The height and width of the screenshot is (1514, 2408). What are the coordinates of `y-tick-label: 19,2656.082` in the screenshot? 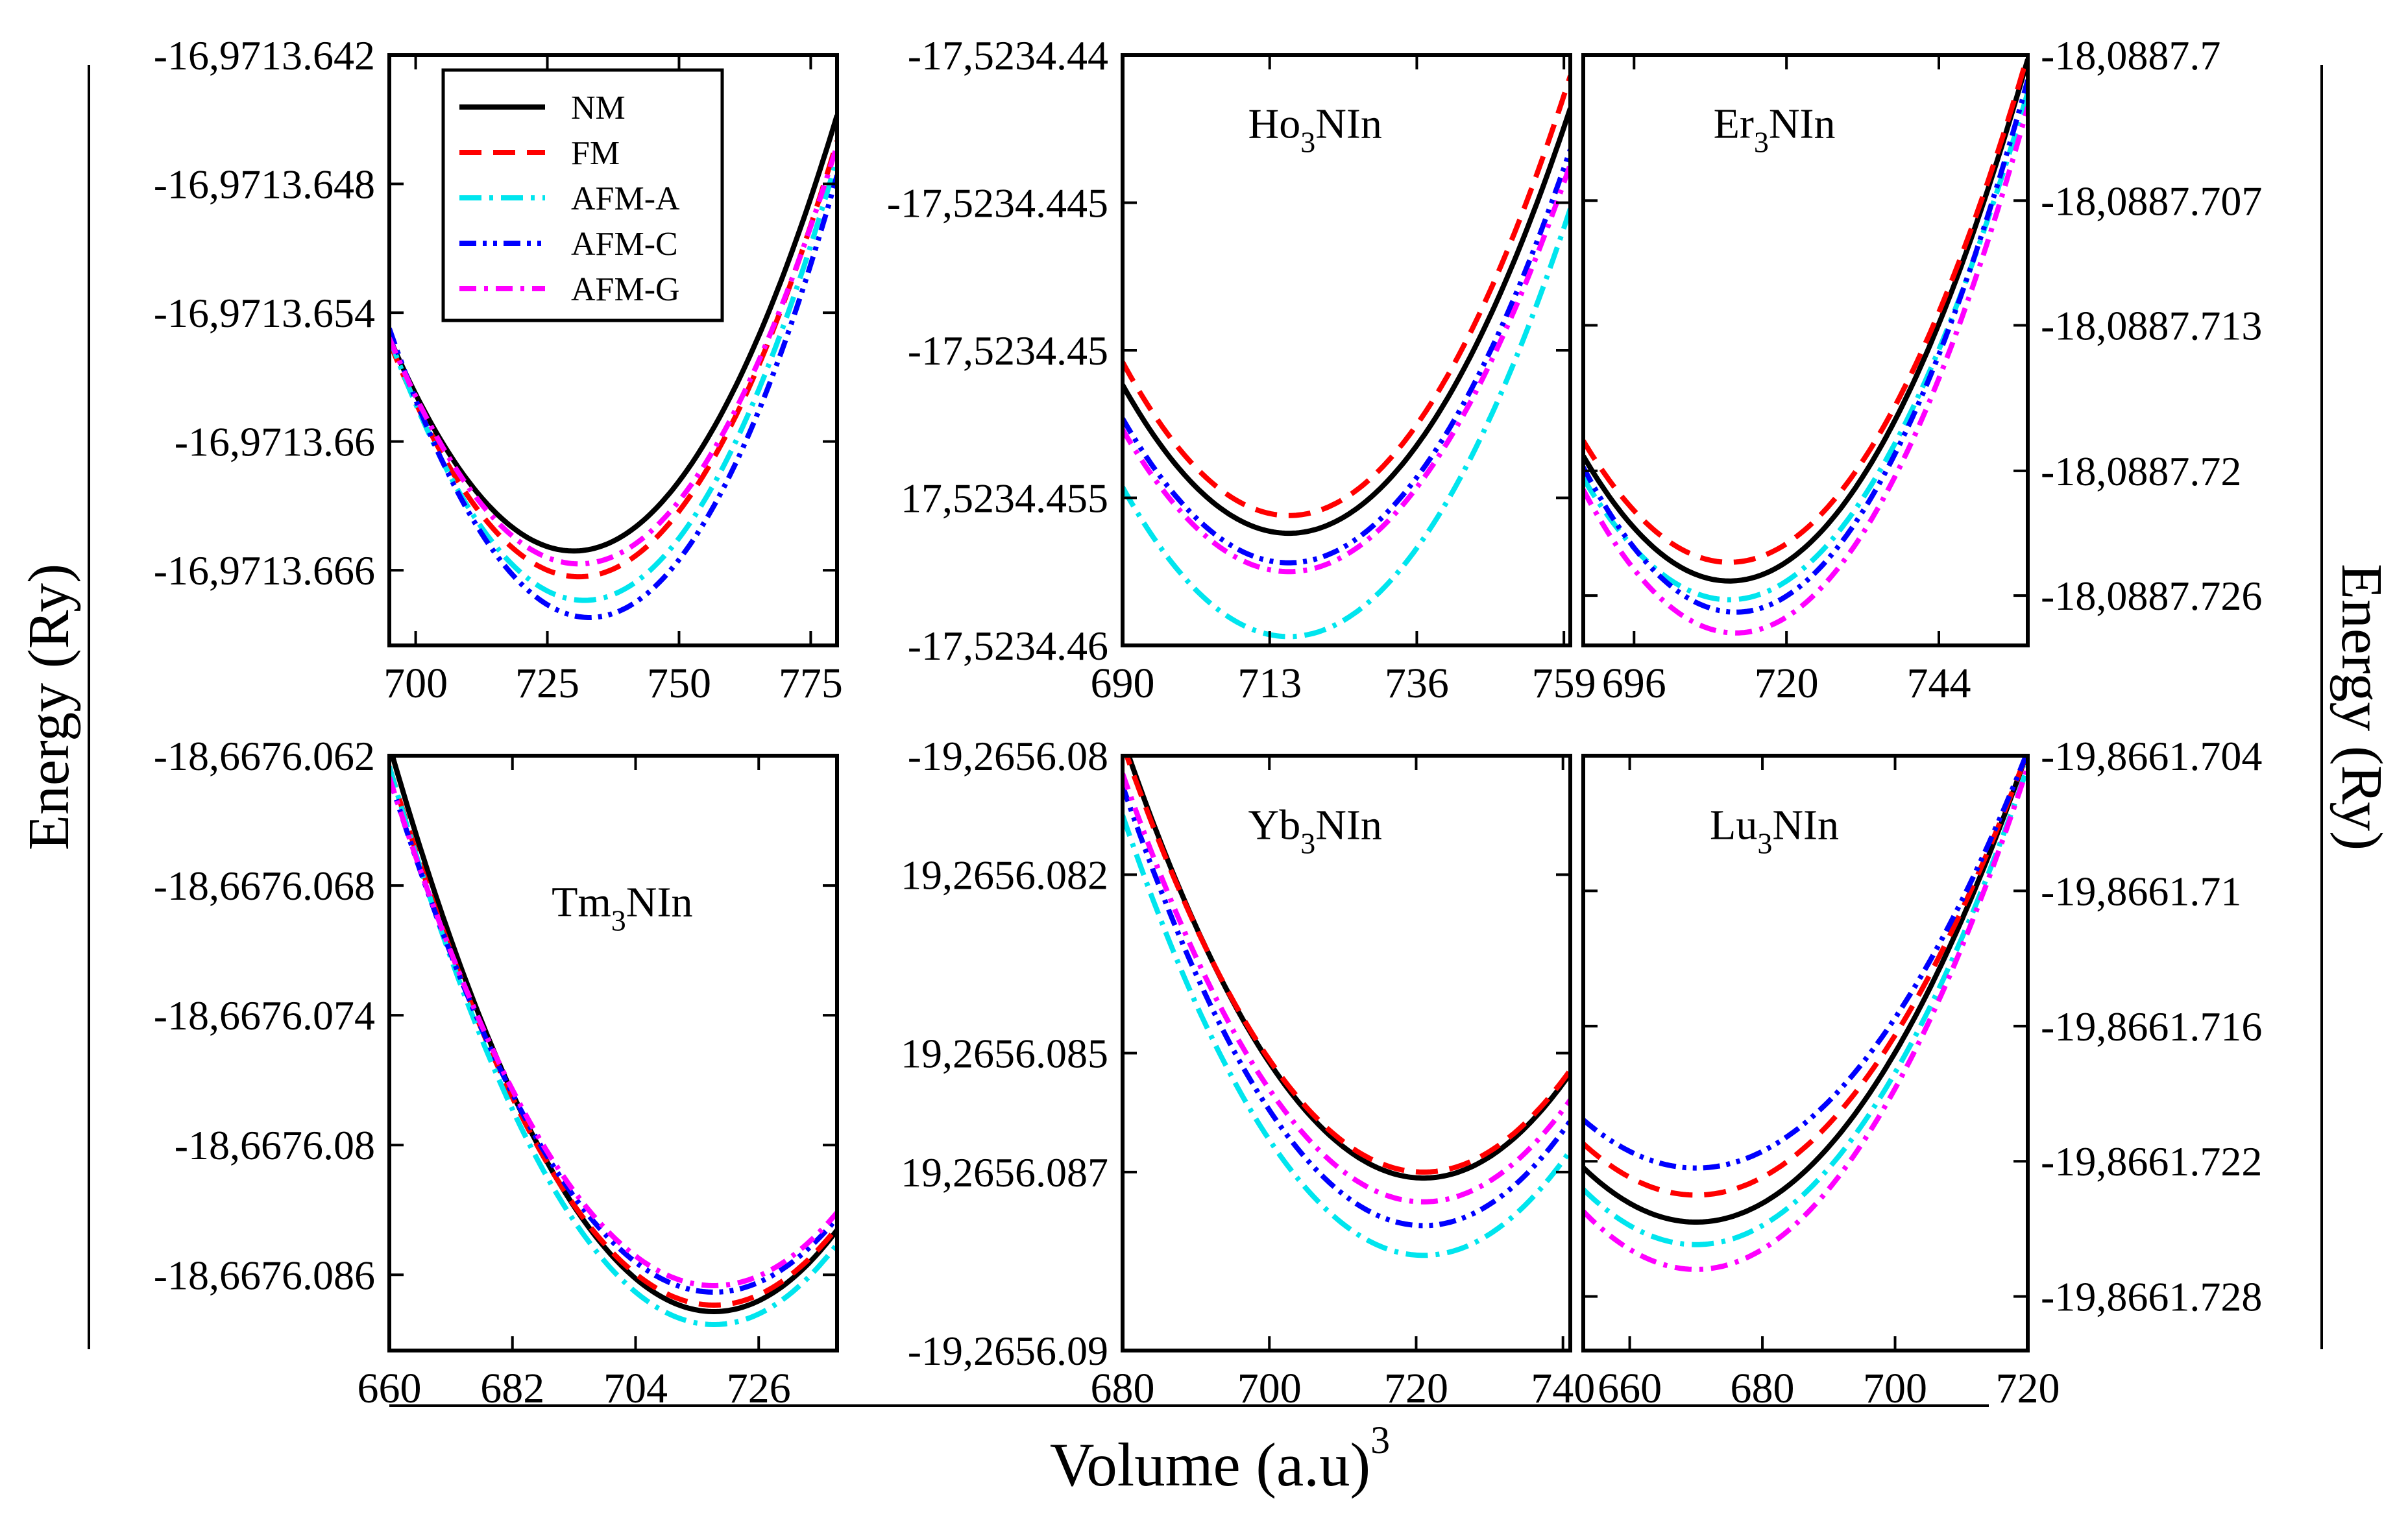 It's located at (1004, 875).